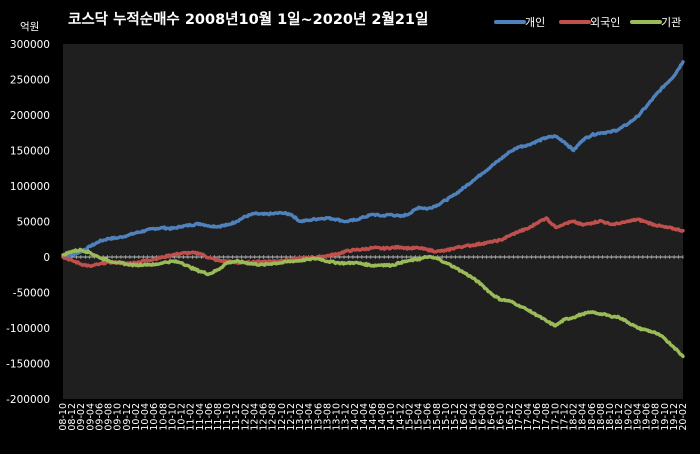 The image size is (700, 454). I want to click on x-tick-label: 11-12, so click(236, 417).